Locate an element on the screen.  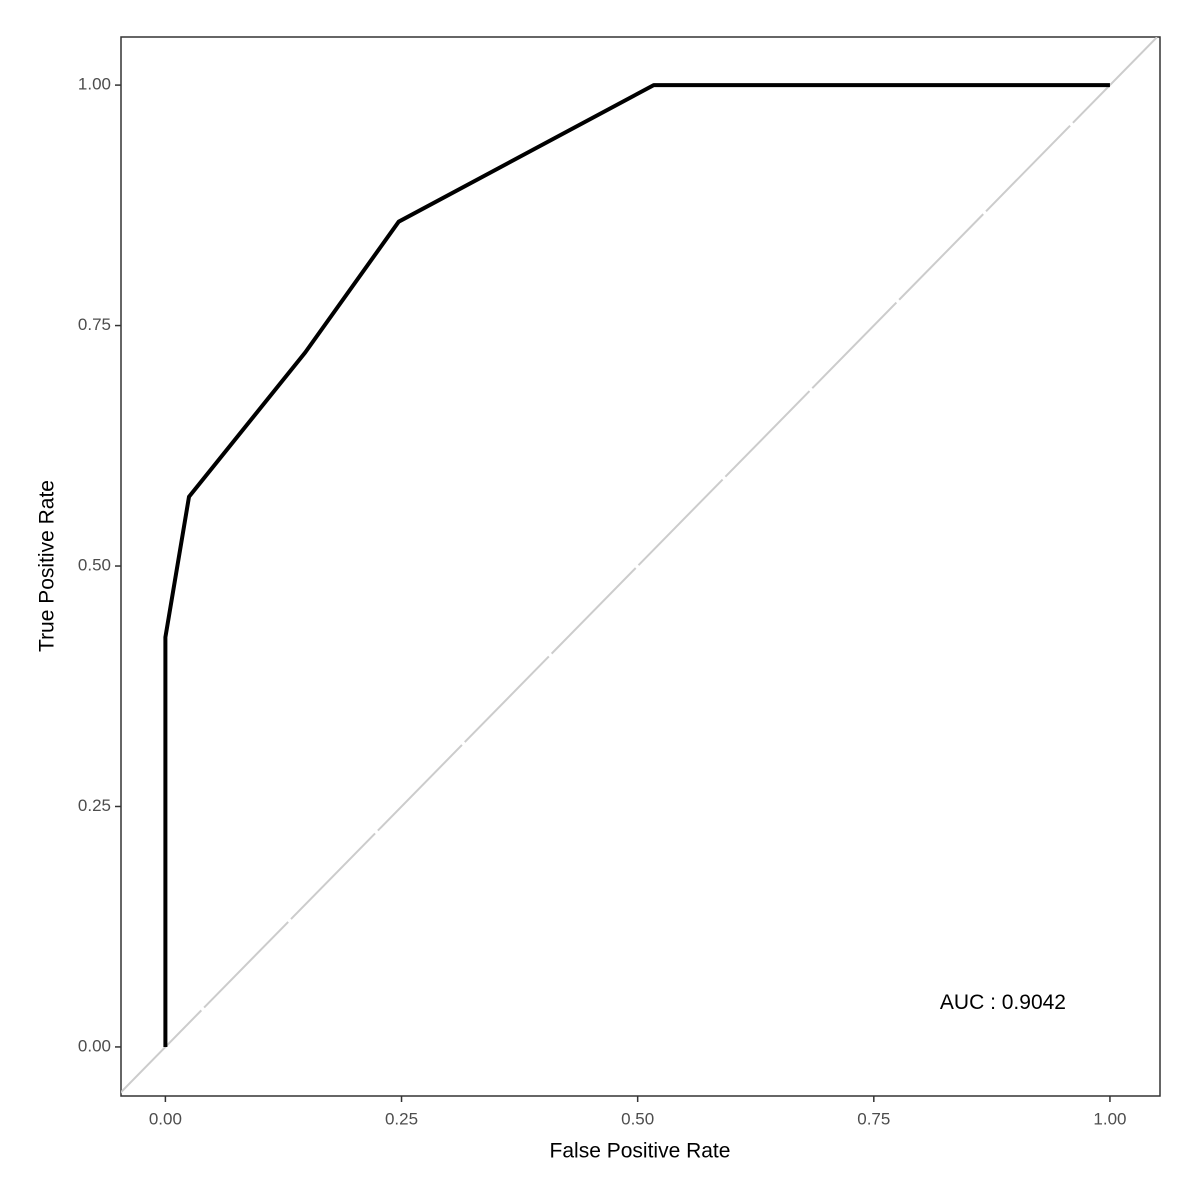
x-axis-title: False Positive Rate is located at coordinates (640, 1151).